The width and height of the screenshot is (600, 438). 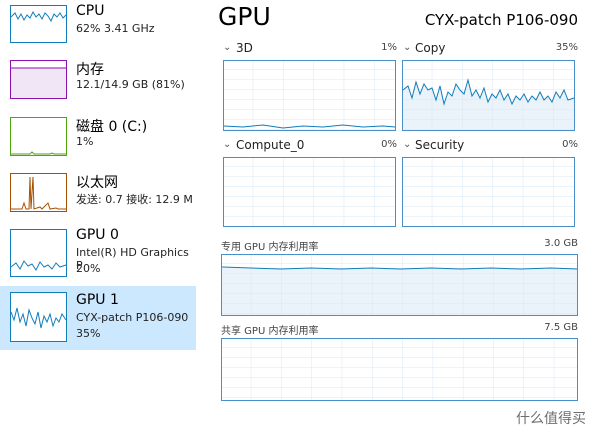 I want to click on graph-label: Security, so click(x=440, y=145).